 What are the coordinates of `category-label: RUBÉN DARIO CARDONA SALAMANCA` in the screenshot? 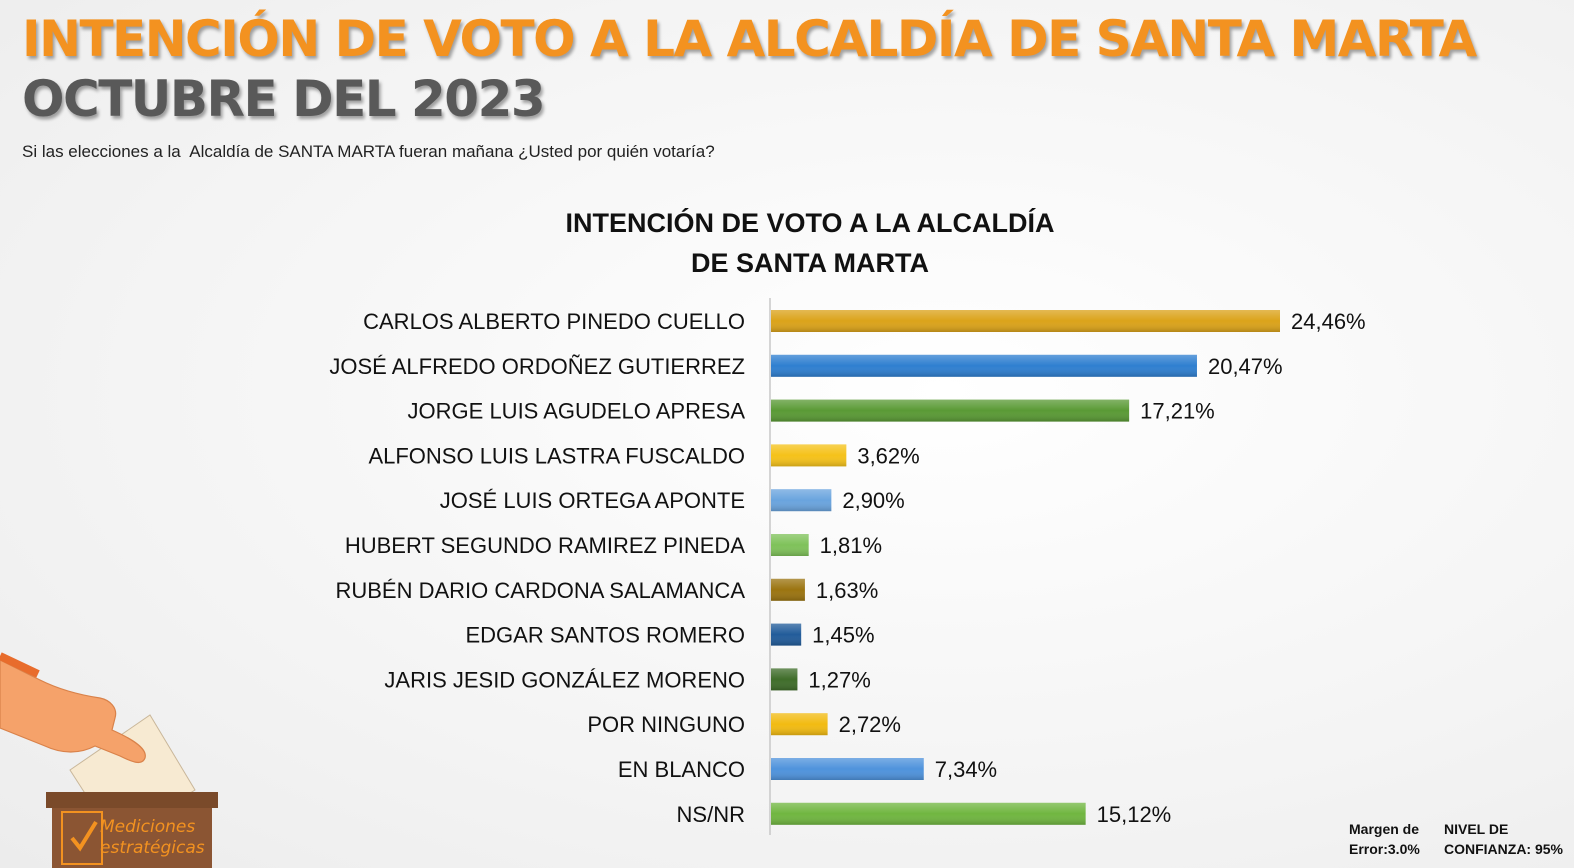 It's located at (540, 590).